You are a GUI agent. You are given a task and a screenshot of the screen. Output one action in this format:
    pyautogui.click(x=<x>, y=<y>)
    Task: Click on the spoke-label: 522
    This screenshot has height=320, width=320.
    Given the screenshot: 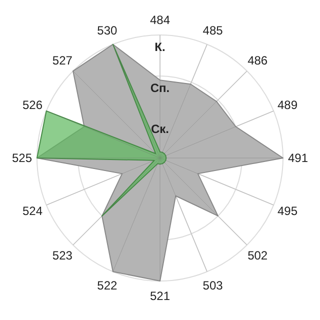 What is the action you would take?
    pyautogui.click(x=107, y=285)
    